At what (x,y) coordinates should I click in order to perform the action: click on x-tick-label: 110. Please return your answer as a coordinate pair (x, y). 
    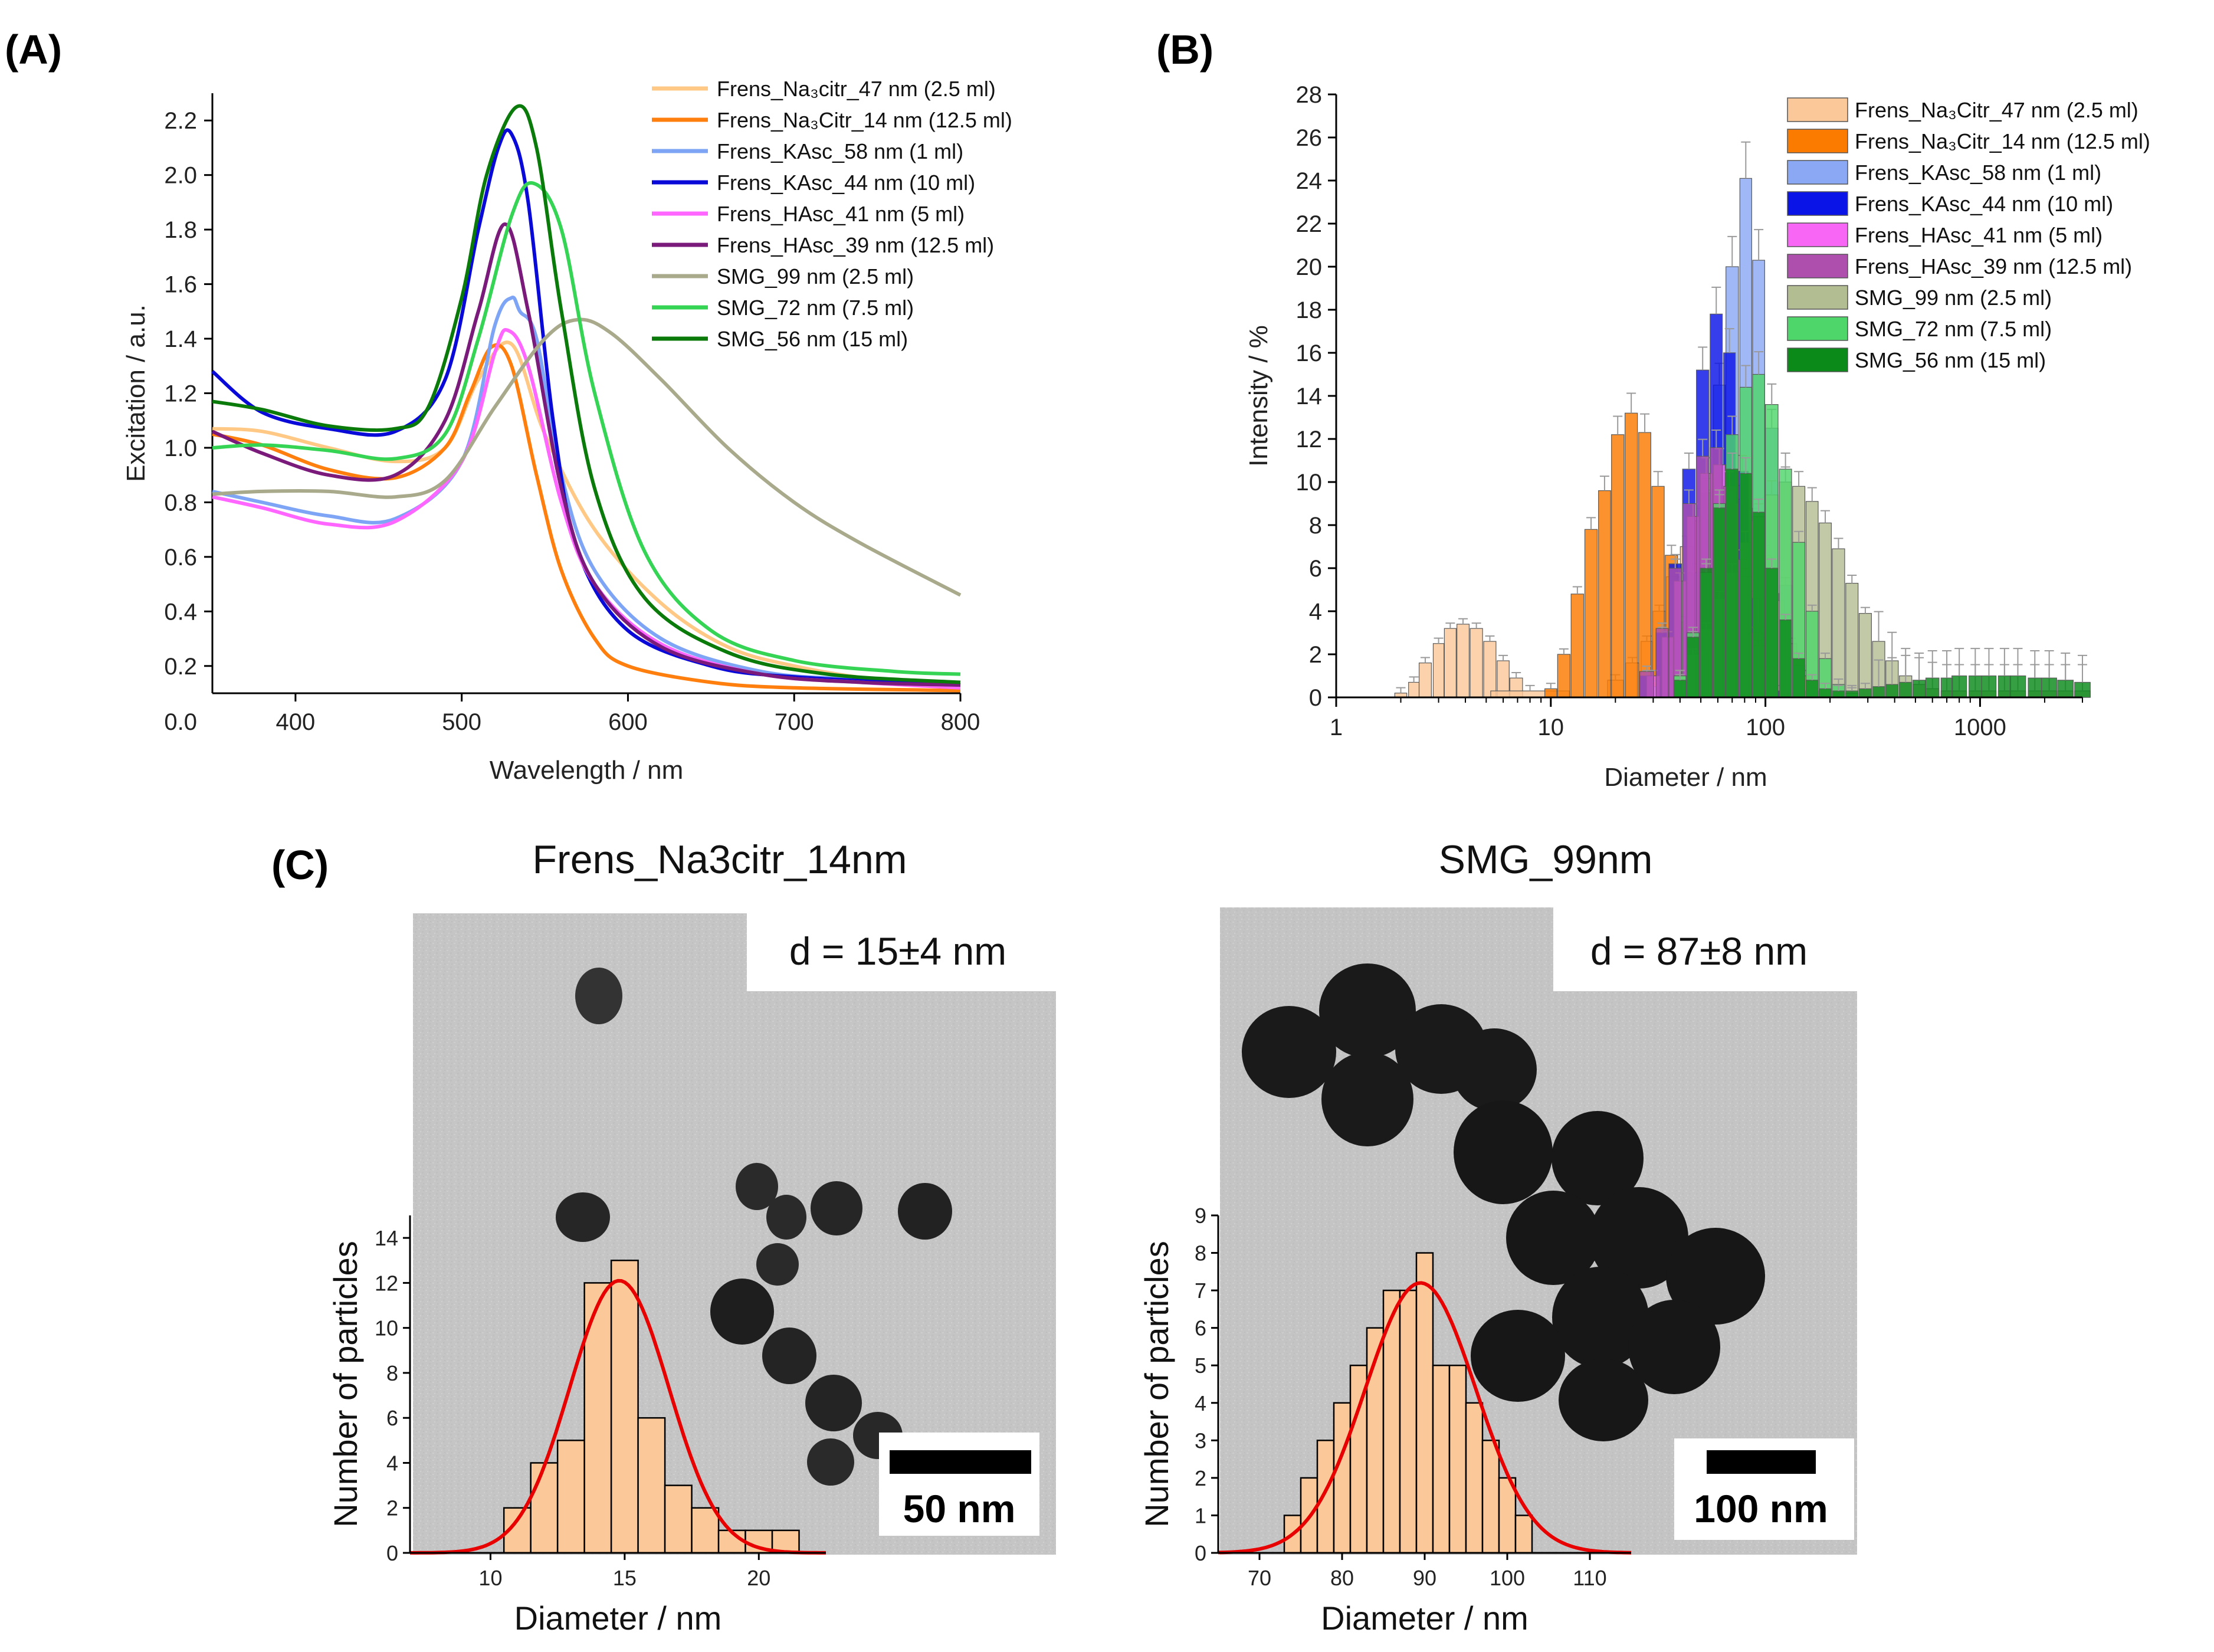
    Looking at the image, I should click on (1589, 1578).